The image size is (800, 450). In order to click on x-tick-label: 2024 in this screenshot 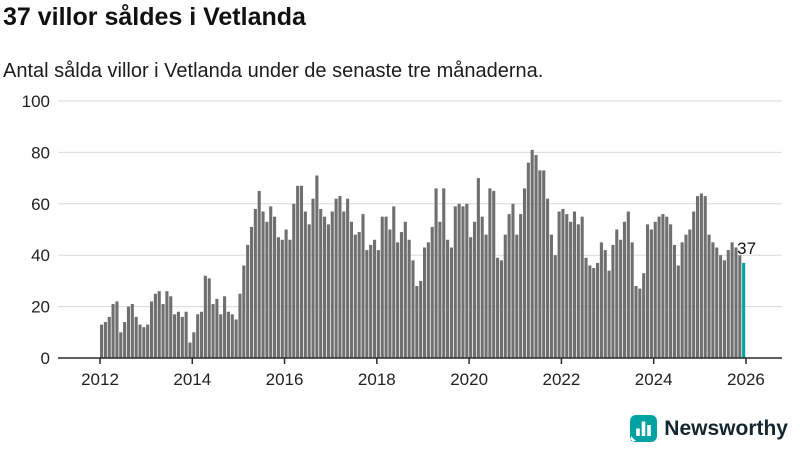, I will do `click(654, 379)`.